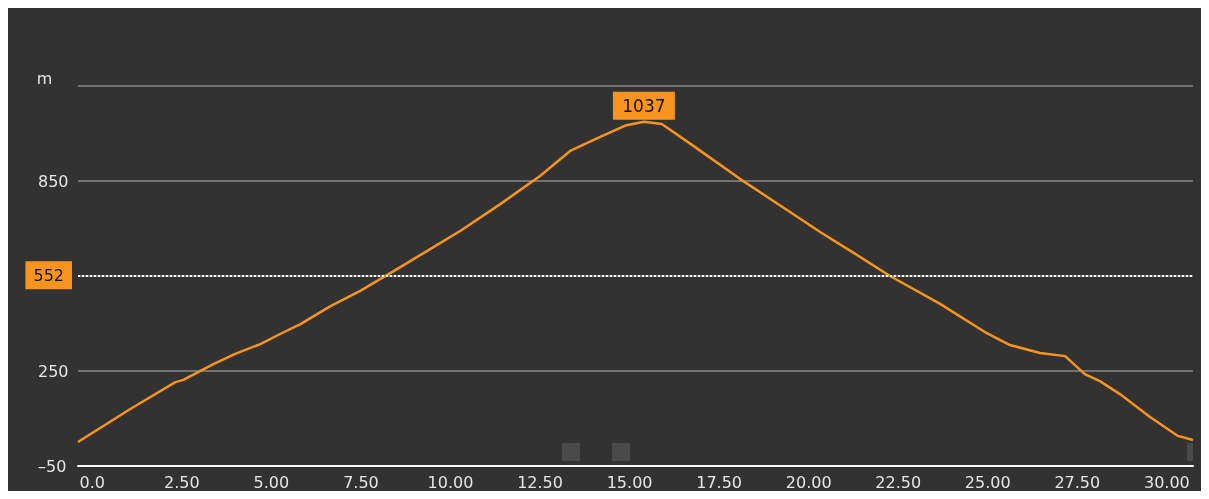 This screenshot has width=1209, height=499. Describe the element at coordinates (52, 466) in the screenshot. I see `y-tick-label: –50` at that location.